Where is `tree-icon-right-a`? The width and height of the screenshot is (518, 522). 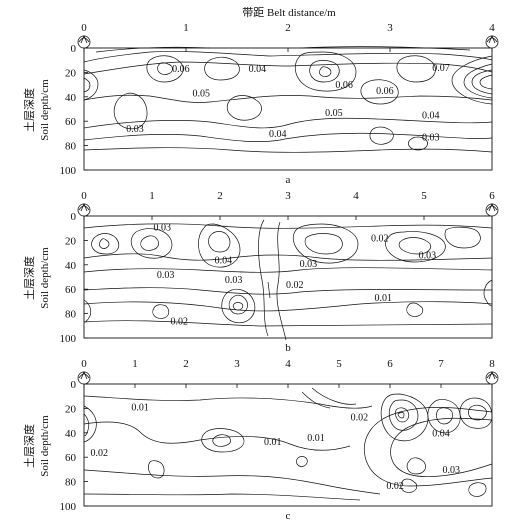
tree-icon-right-a is located at coordinates (492, 41).